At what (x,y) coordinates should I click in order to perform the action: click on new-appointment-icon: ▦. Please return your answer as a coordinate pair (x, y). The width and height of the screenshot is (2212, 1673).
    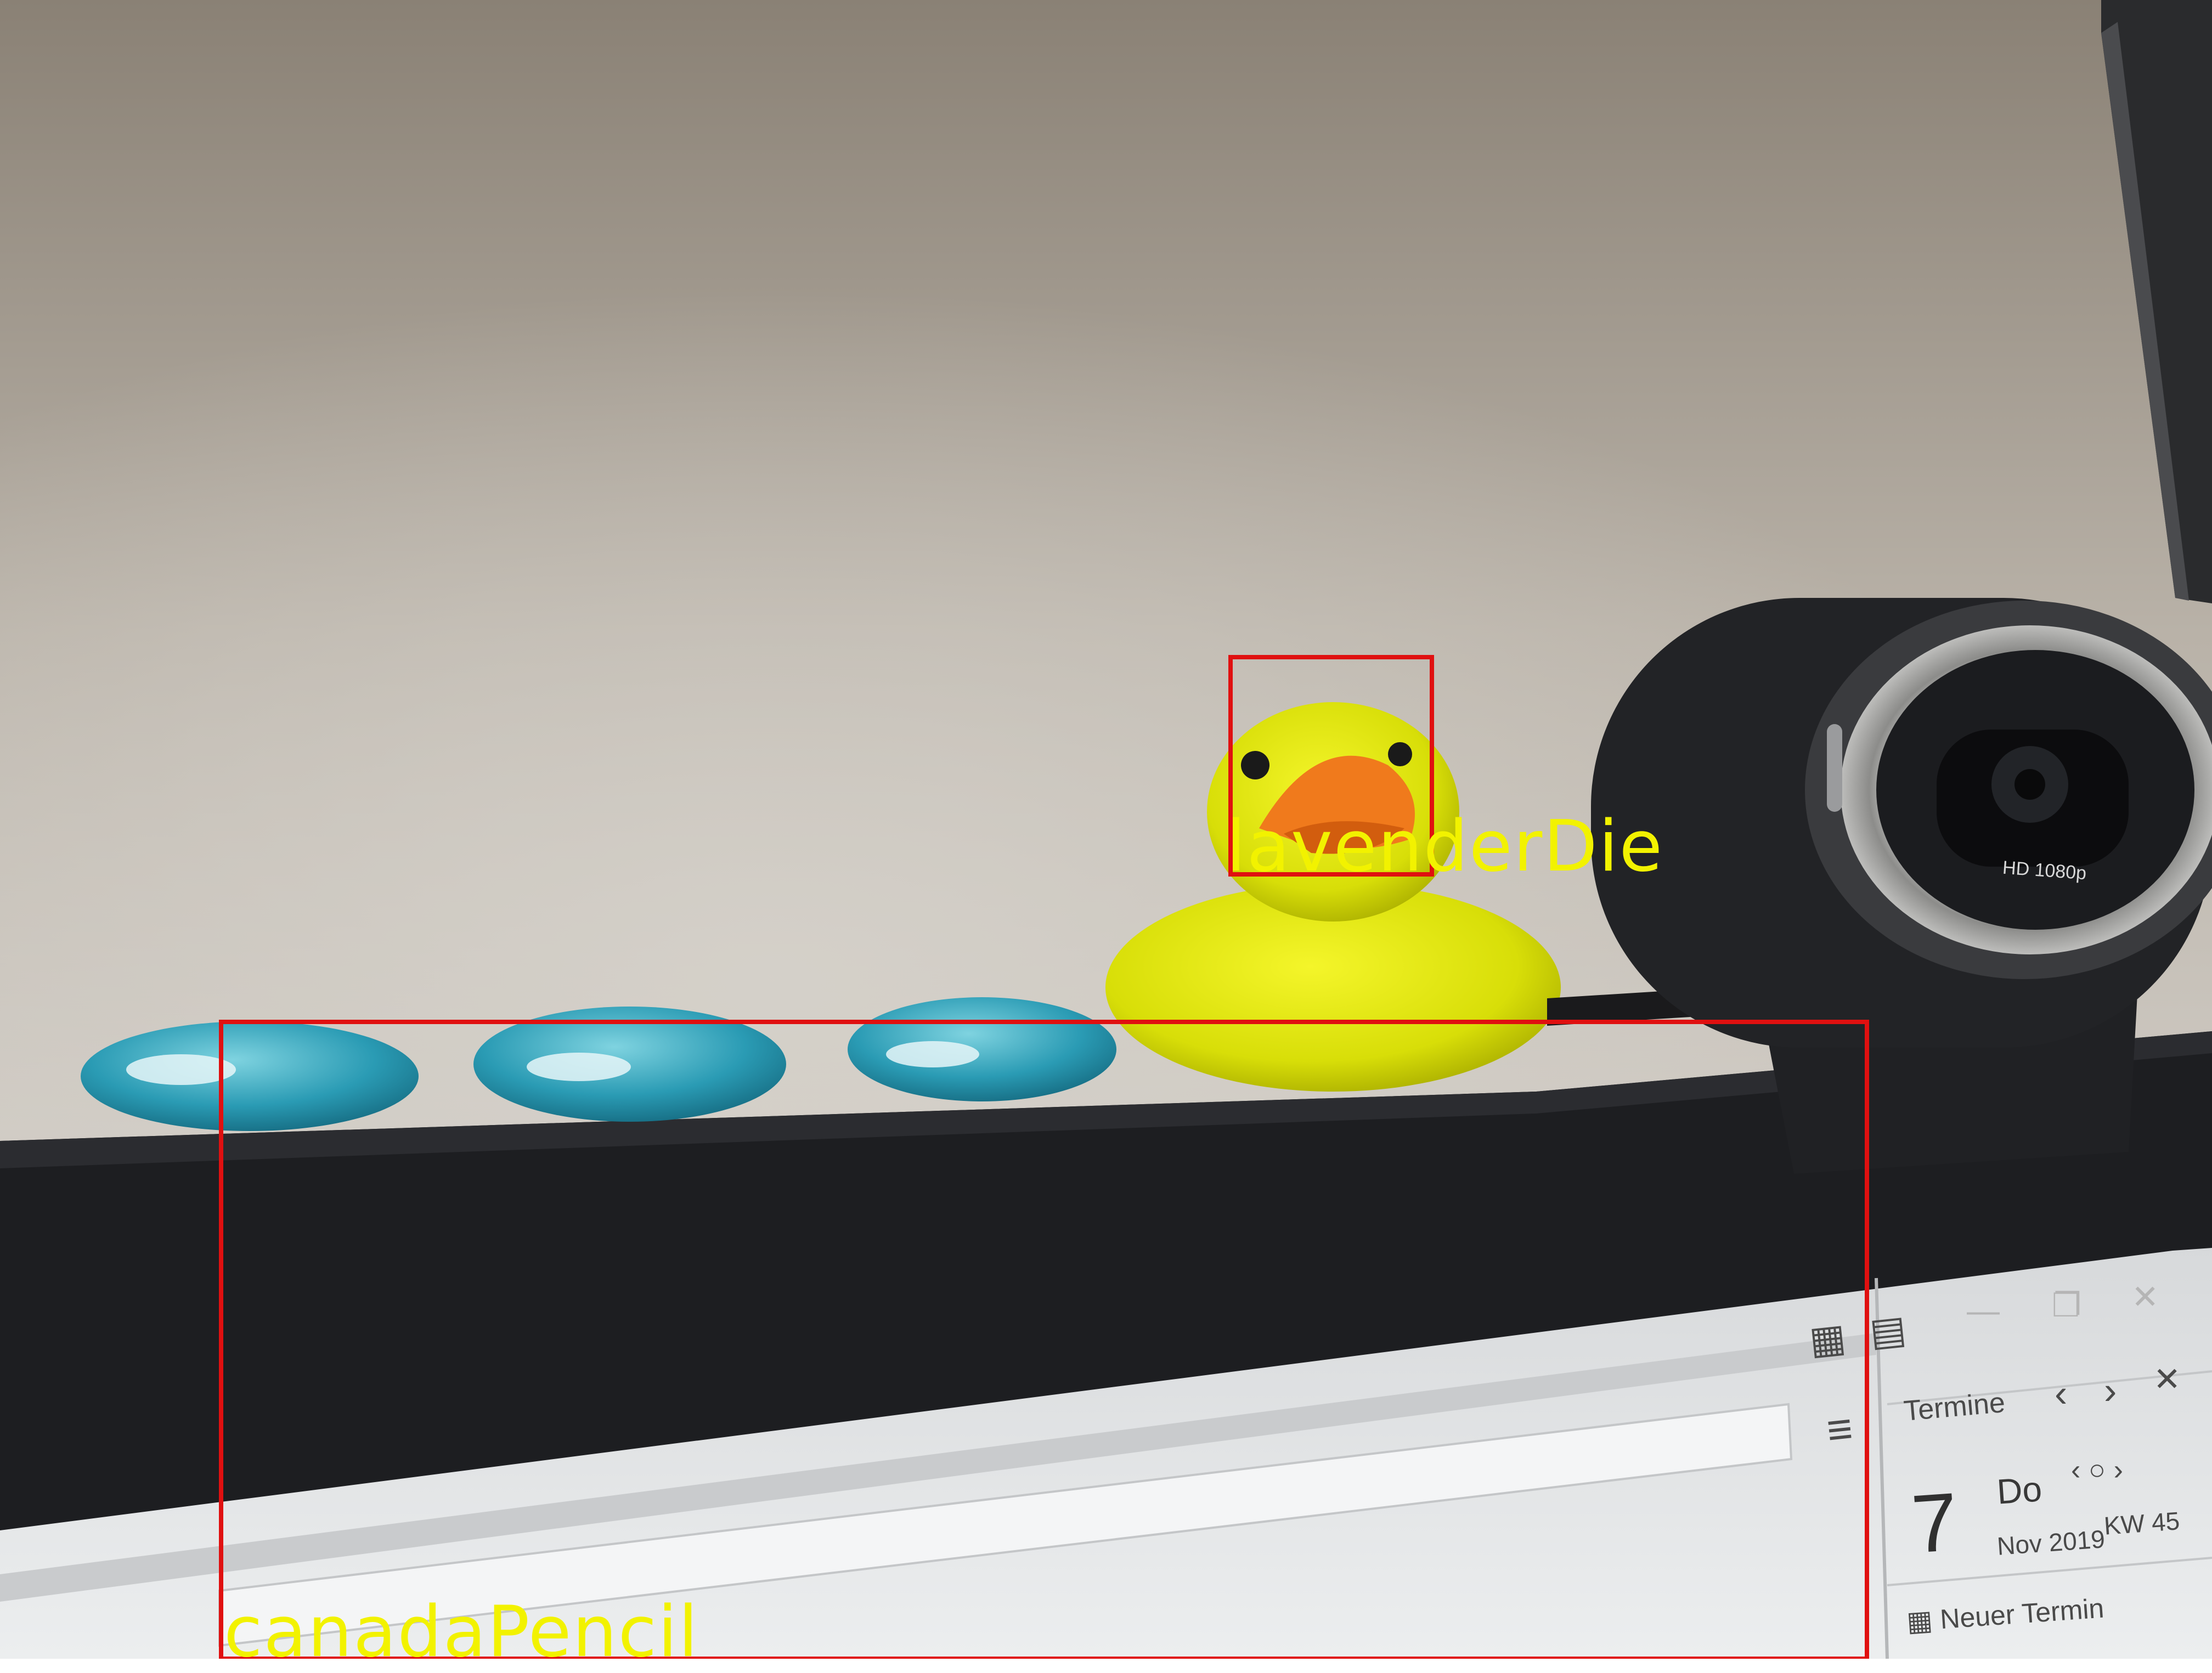
    Looking at the image, I should click on (1919, 1620).